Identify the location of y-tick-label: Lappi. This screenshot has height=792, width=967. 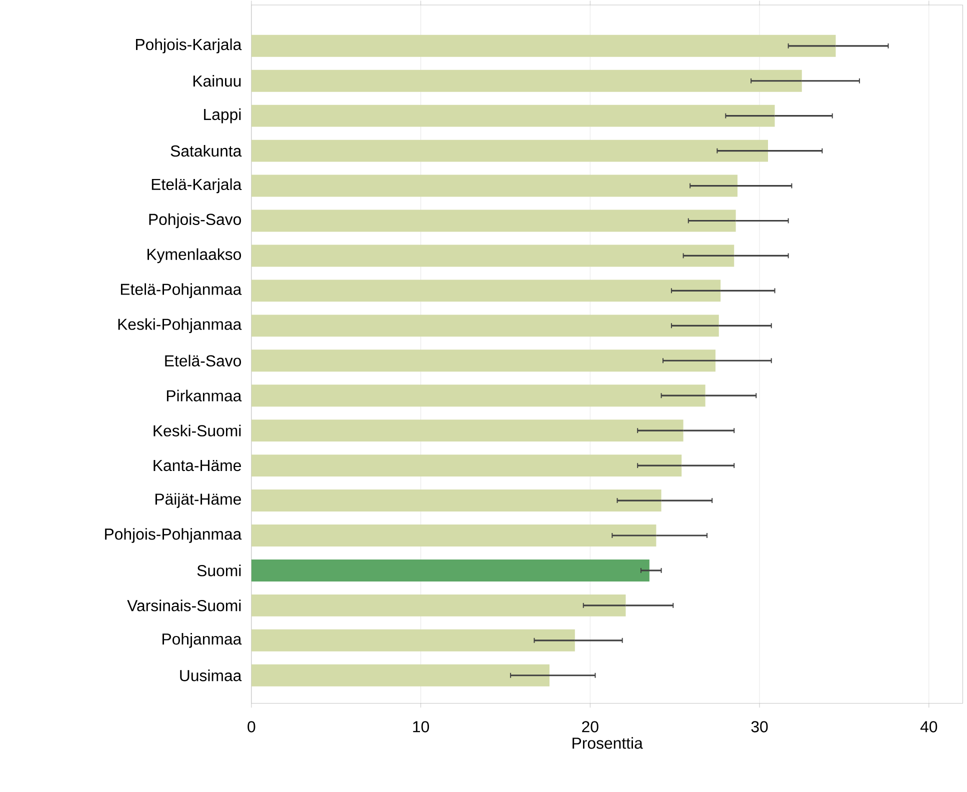
(222, 116).